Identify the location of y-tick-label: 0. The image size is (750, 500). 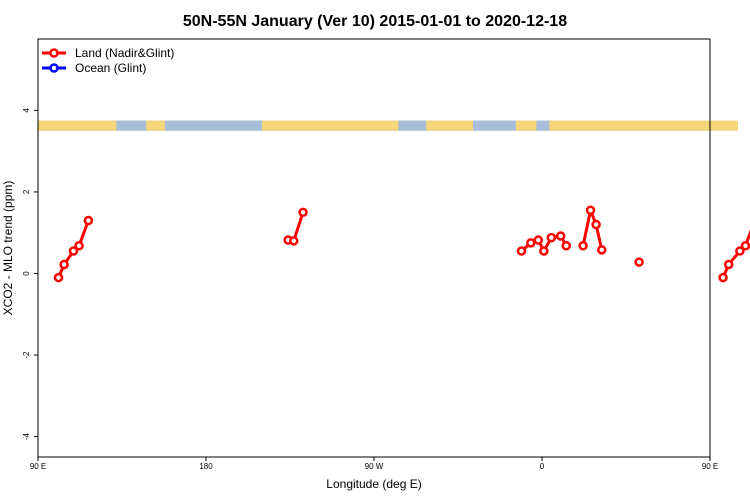
(26, 273).